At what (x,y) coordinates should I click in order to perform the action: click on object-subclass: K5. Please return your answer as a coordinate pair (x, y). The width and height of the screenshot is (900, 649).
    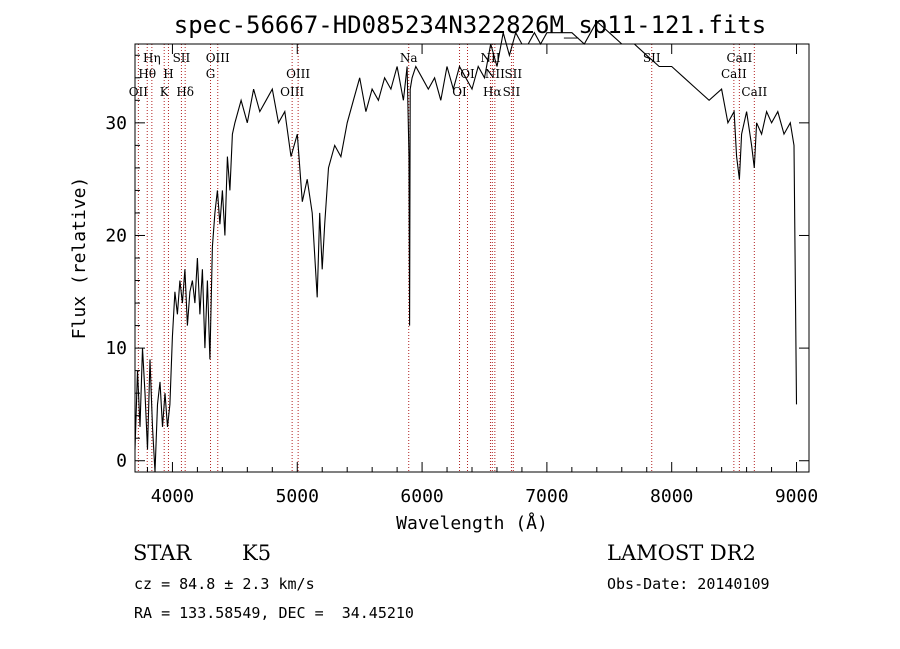
    Looking at the image, I should click on (257, 553).